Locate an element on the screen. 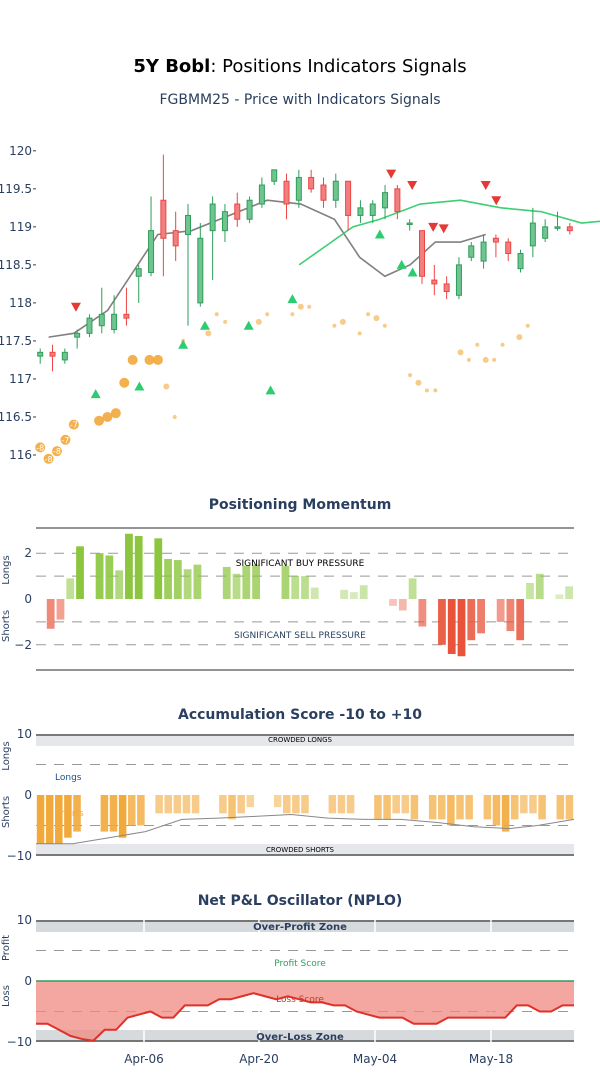 Image resolution: width=600 pixels, height=1080 pixels. x-date-label: May-04 is located at coordinates (375, 1059).